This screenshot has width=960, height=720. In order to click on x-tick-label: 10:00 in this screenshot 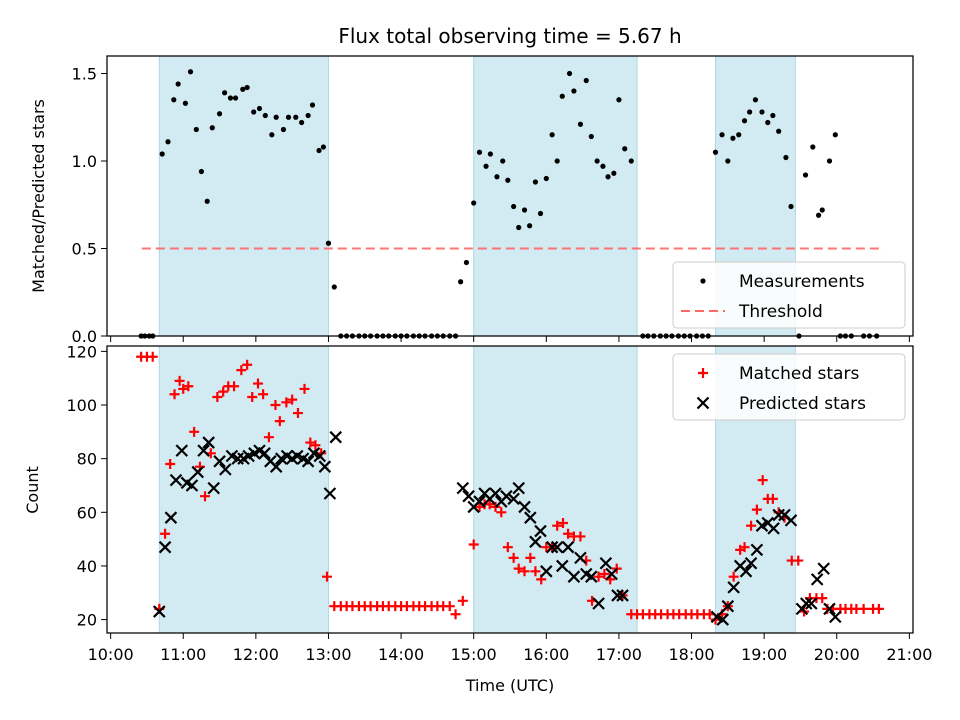, I will do `click(111, 654)`.